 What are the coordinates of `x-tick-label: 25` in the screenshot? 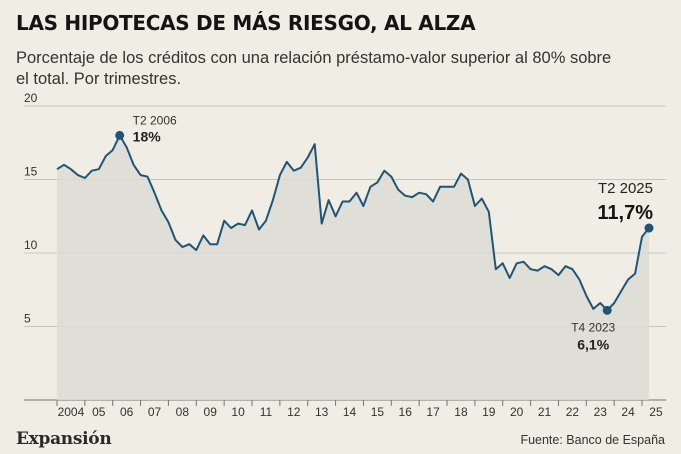 It's located at (656, 412).